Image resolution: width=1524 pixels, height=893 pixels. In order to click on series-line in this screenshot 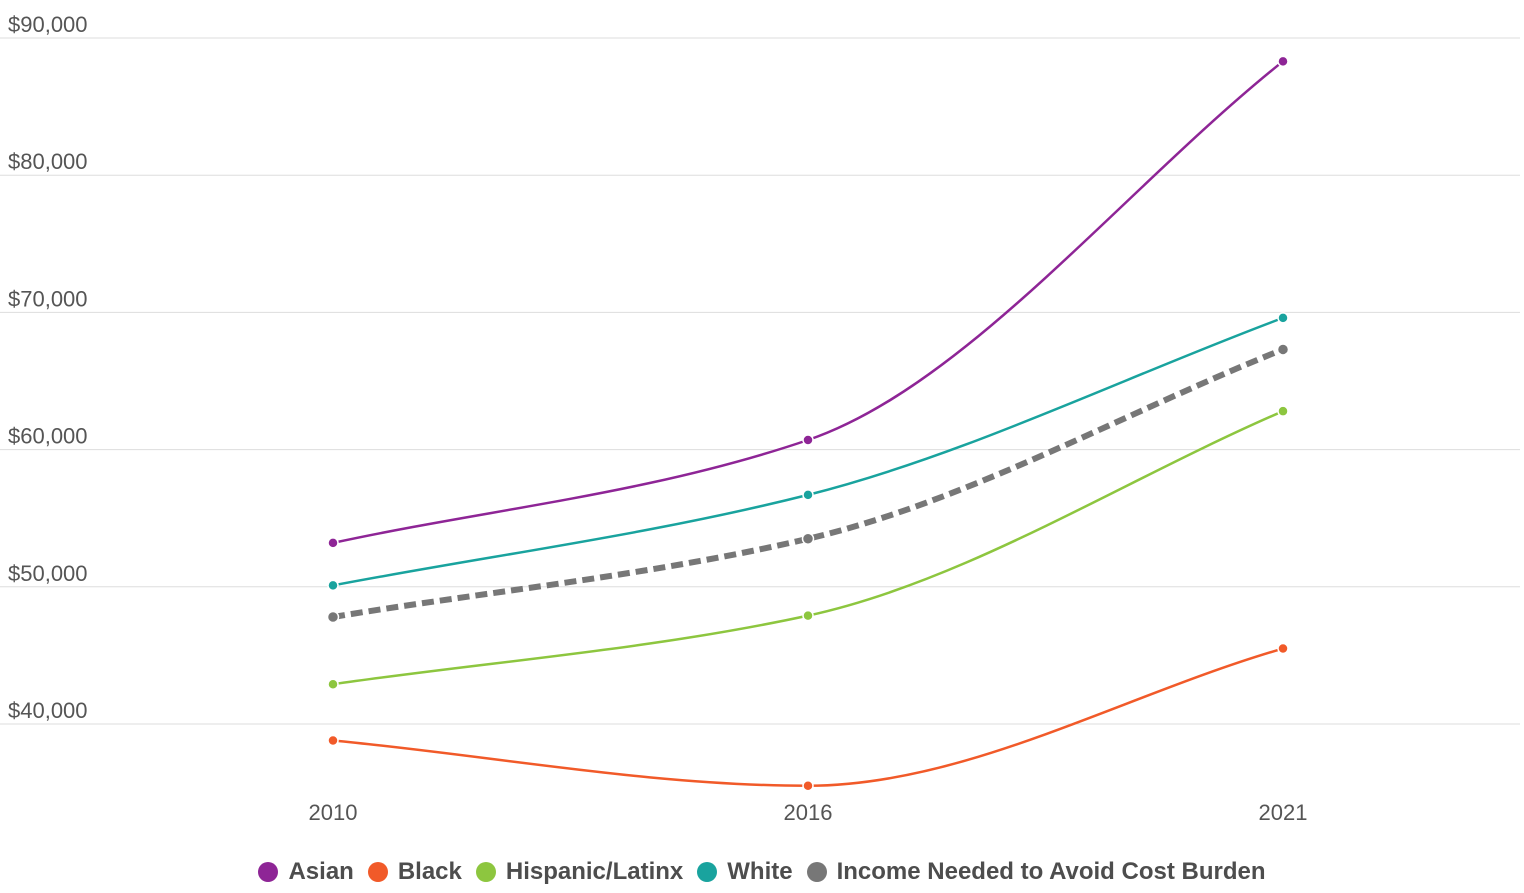, I will do `click(808, 717)`.